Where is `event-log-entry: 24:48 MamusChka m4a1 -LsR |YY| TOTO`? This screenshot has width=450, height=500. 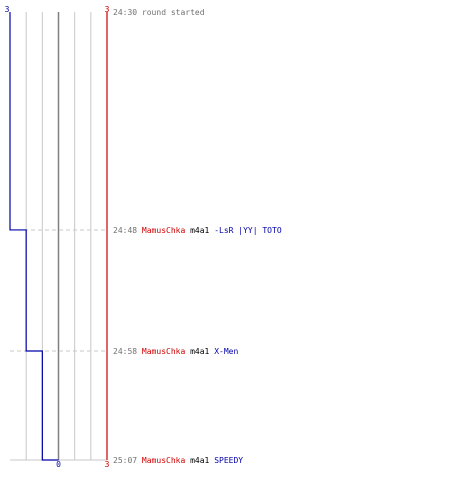
event-log-entry: 24:48 MamusChka m4a1 -LsR |YY| TOTO is located at coordinates (197, 230).